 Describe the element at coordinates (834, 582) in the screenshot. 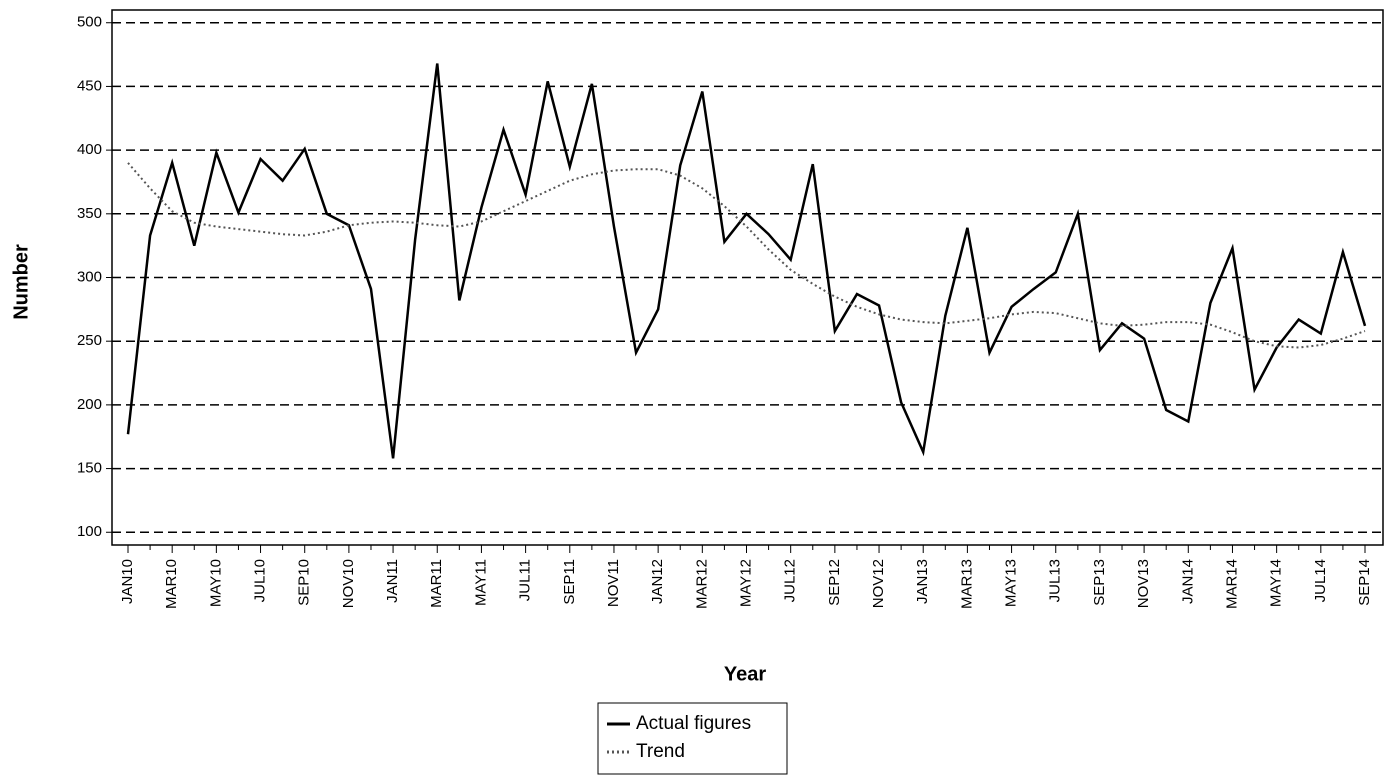

I see `x-tick-label: SEP12` at that location.